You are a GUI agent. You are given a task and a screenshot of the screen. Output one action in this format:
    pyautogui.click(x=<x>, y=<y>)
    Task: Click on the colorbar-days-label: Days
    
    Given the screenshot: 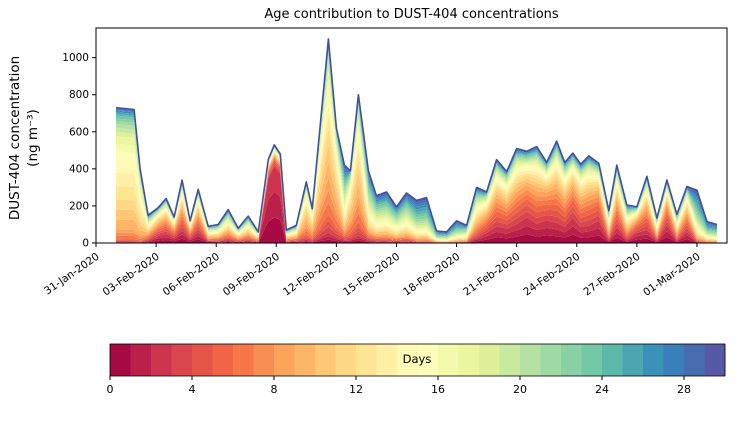 What is the action you would take?
    pyautogui.click(x=417, y=359)
    